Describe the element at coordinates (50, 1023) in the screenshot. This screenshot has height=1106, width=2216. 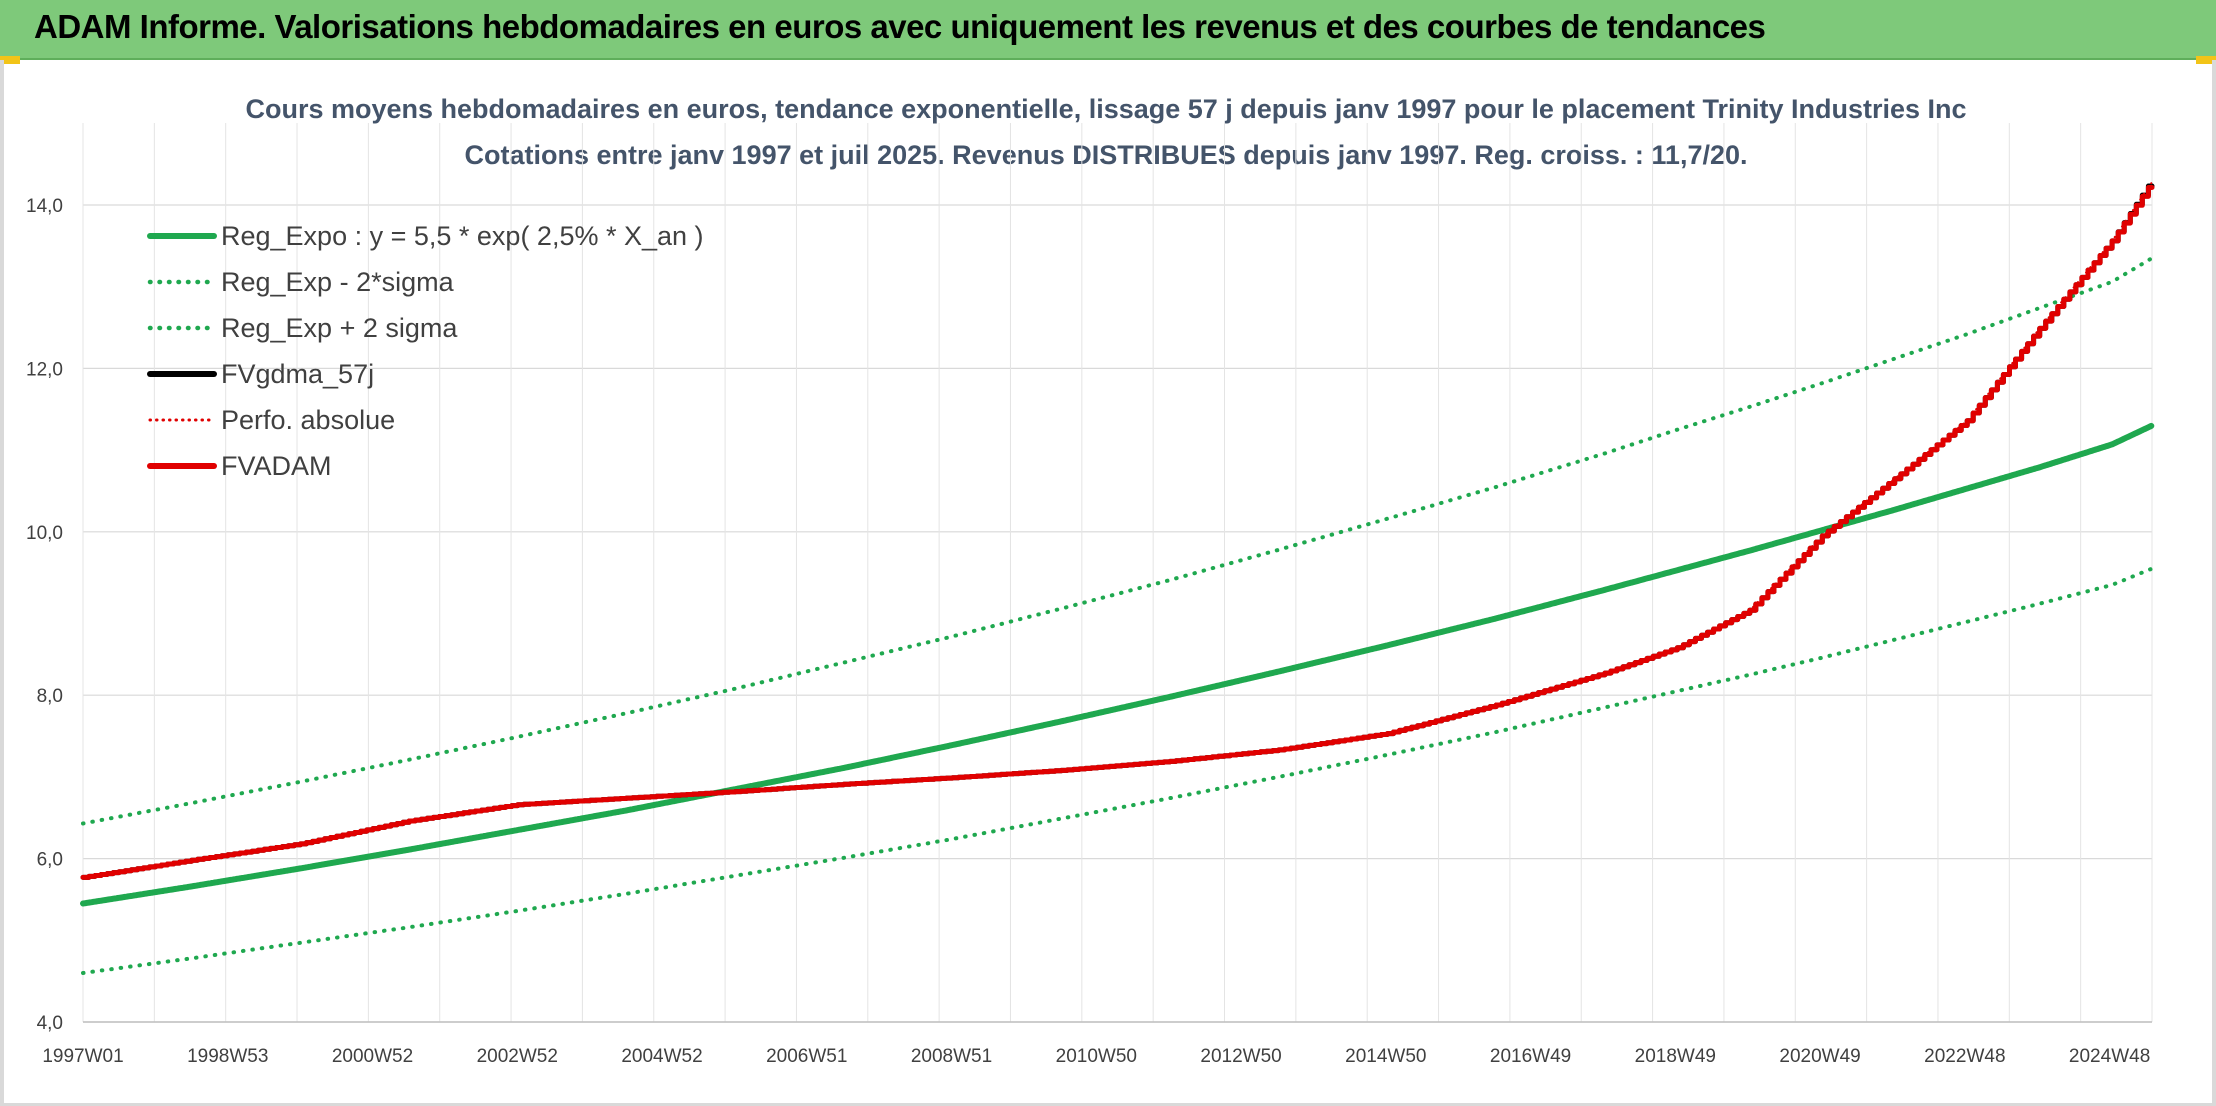
I see `y-tick-label: 4,0` at that location.